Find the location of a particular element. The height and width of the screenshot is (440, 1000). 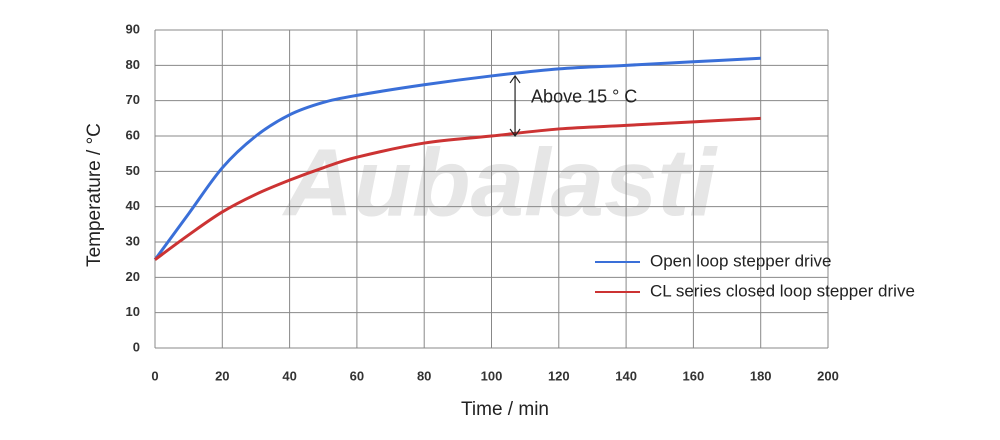

y-tick-label: 90 is located at coordinates (133, 28).